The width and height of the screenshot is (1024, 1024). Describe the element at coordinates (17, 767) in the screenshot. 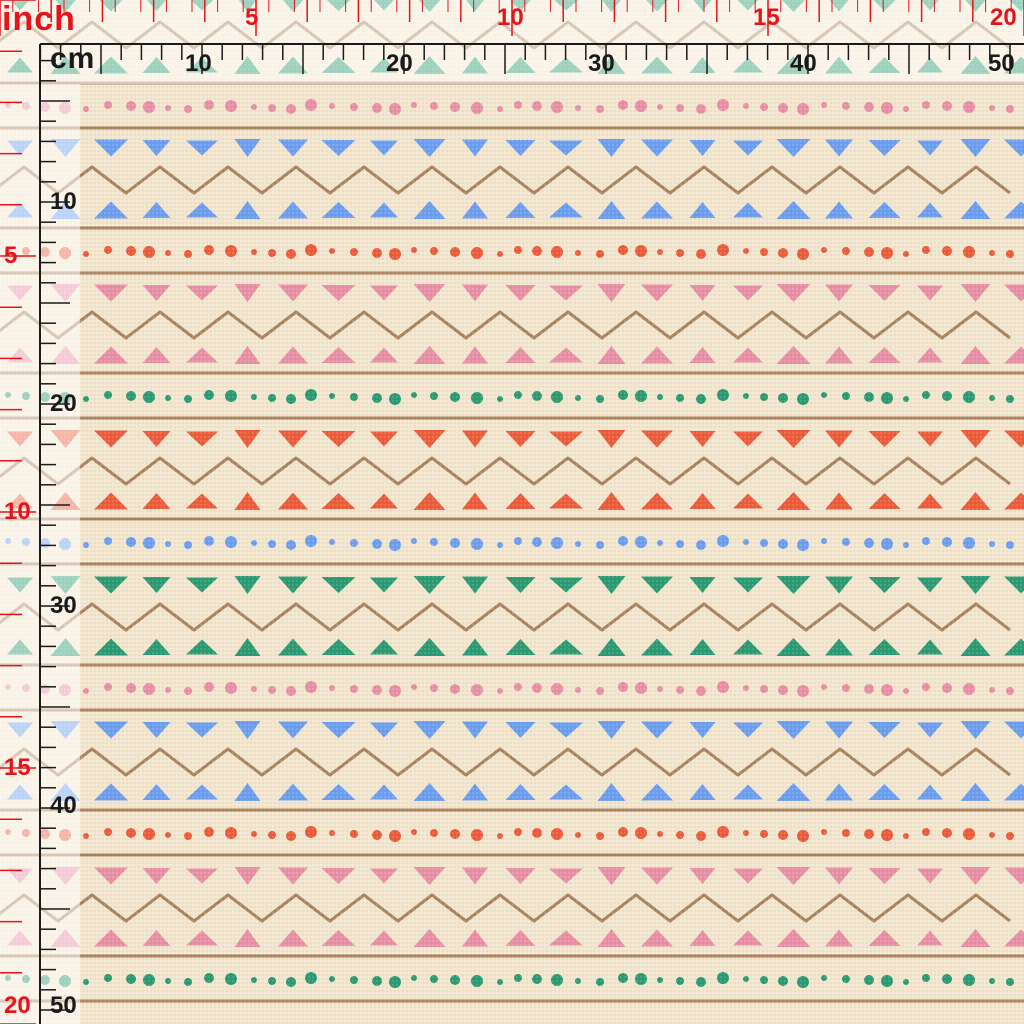

I see `inch-left-label-15: 15` at that location.